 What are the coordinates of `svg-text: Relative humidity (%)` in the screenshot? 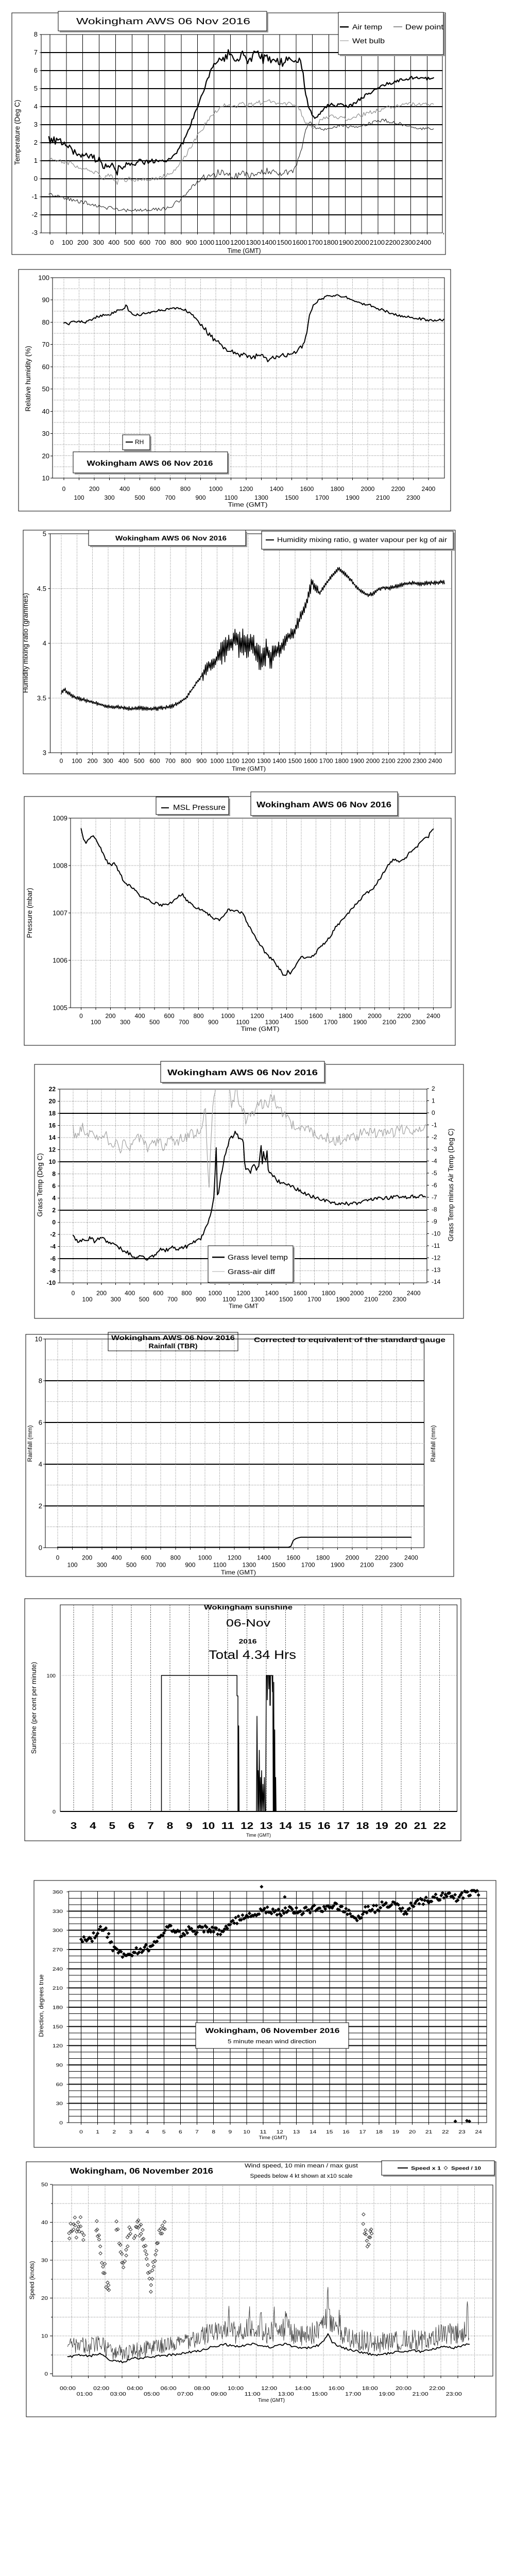 It's located at (28, 379).